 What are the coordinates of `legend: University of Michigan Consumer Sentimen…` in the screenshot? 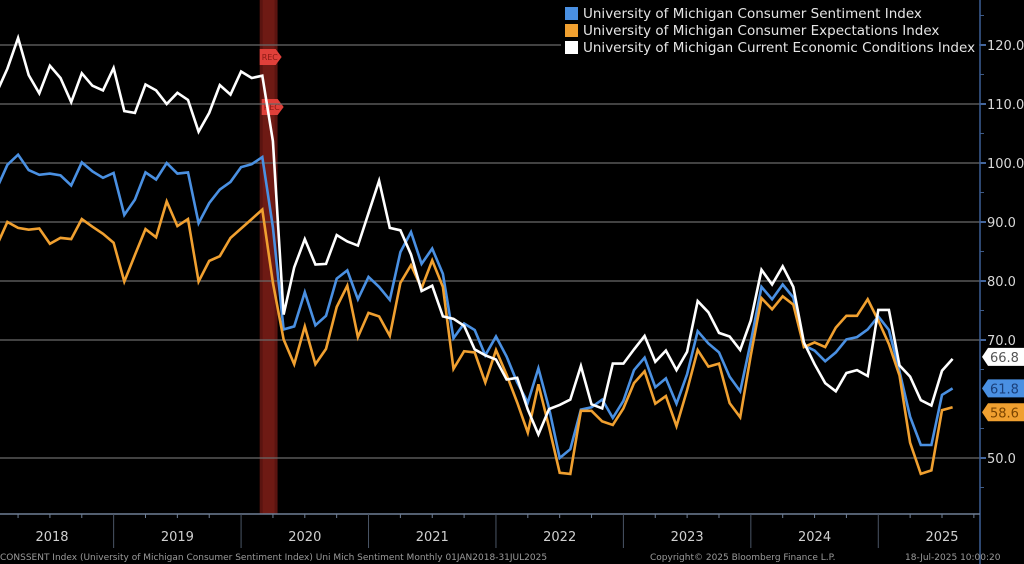 It's located at (770, 30).